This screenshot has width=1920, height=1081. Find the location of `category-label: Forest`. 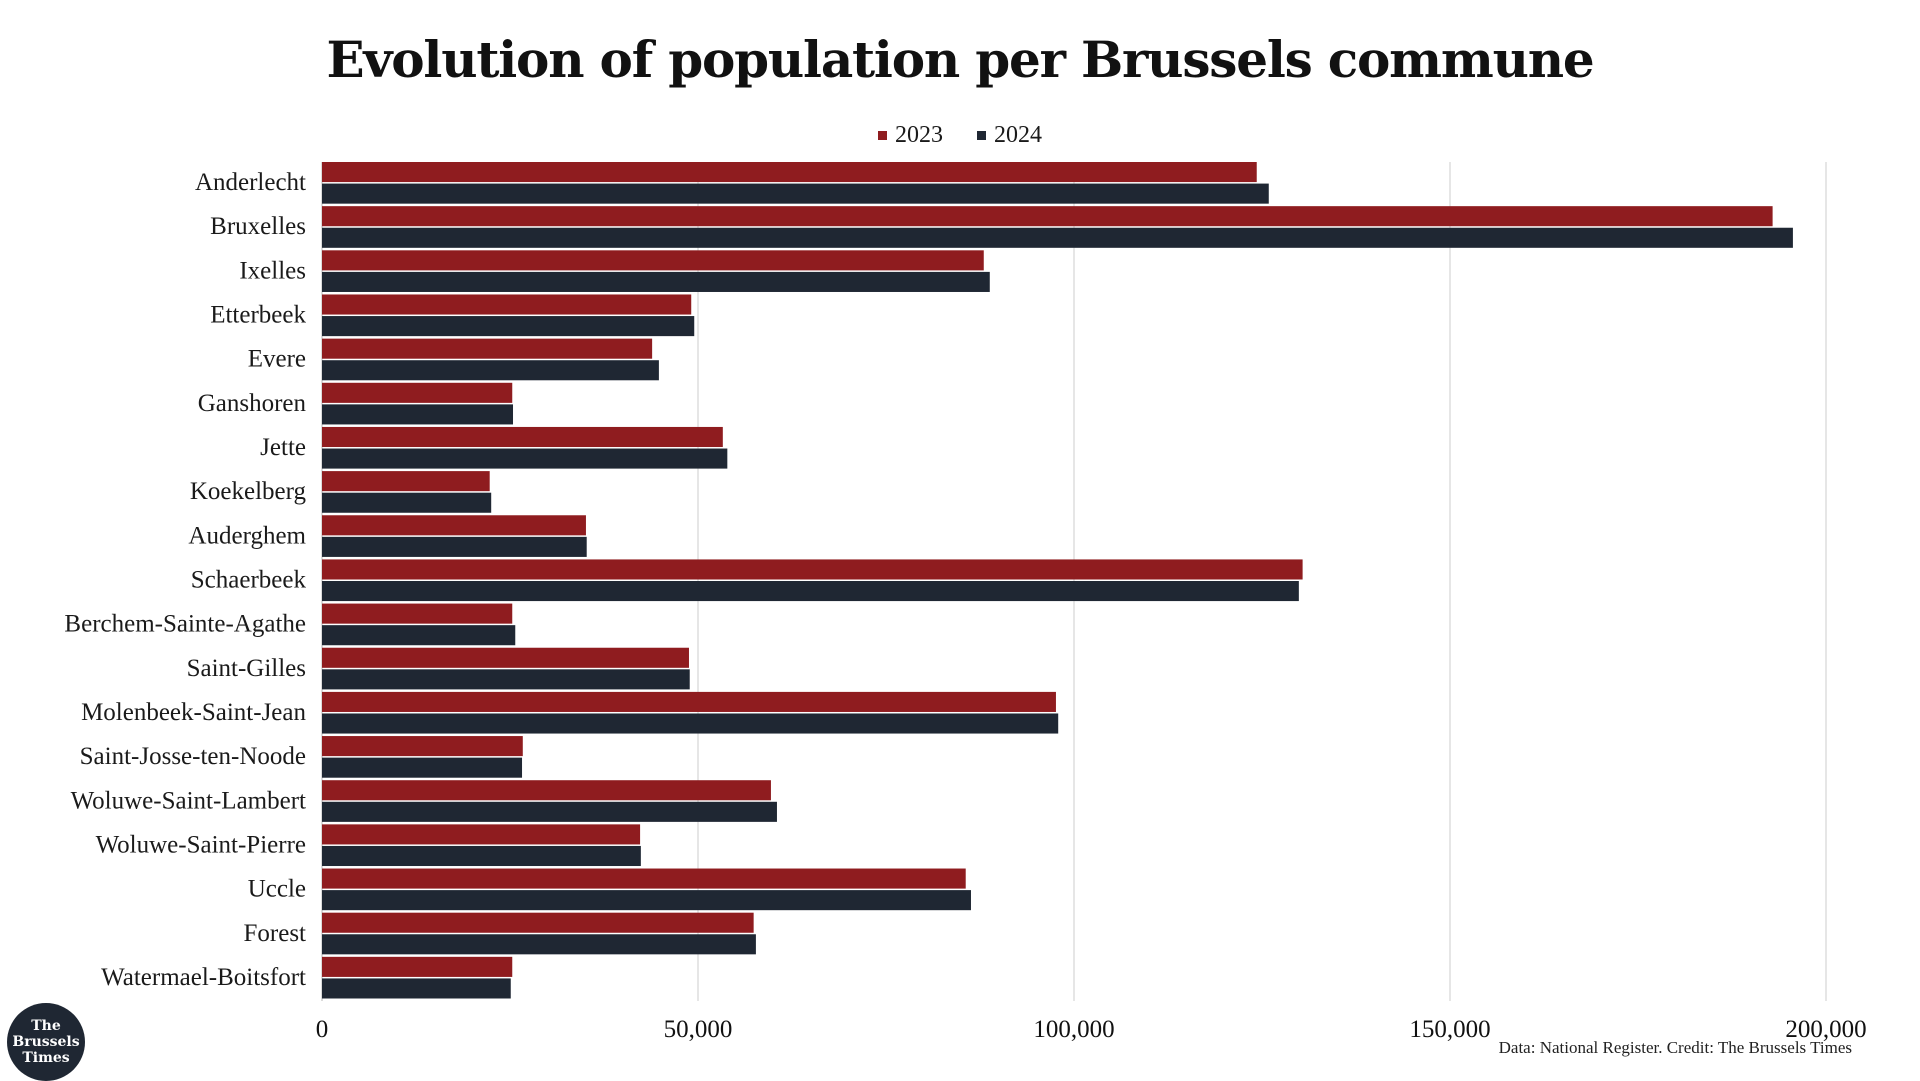

category-label: Forest is located at coordinates (275, 933).